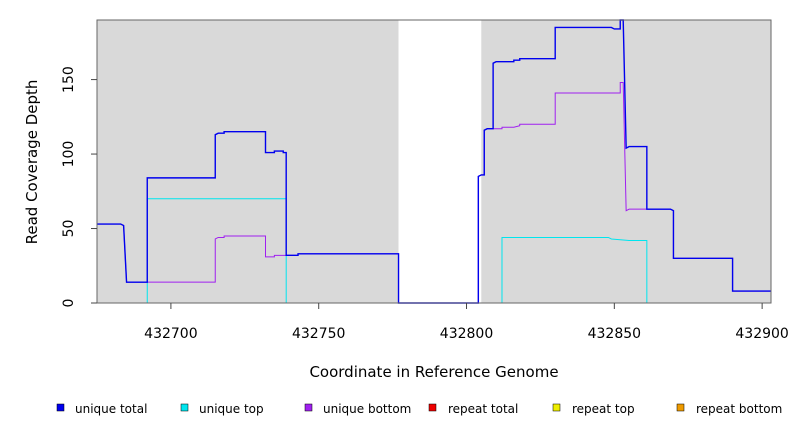  What do you see at coordinates (308, 407) in the screenshot?
I see `legend-swatch-unique-bottom` at bounding box center [308, 407].